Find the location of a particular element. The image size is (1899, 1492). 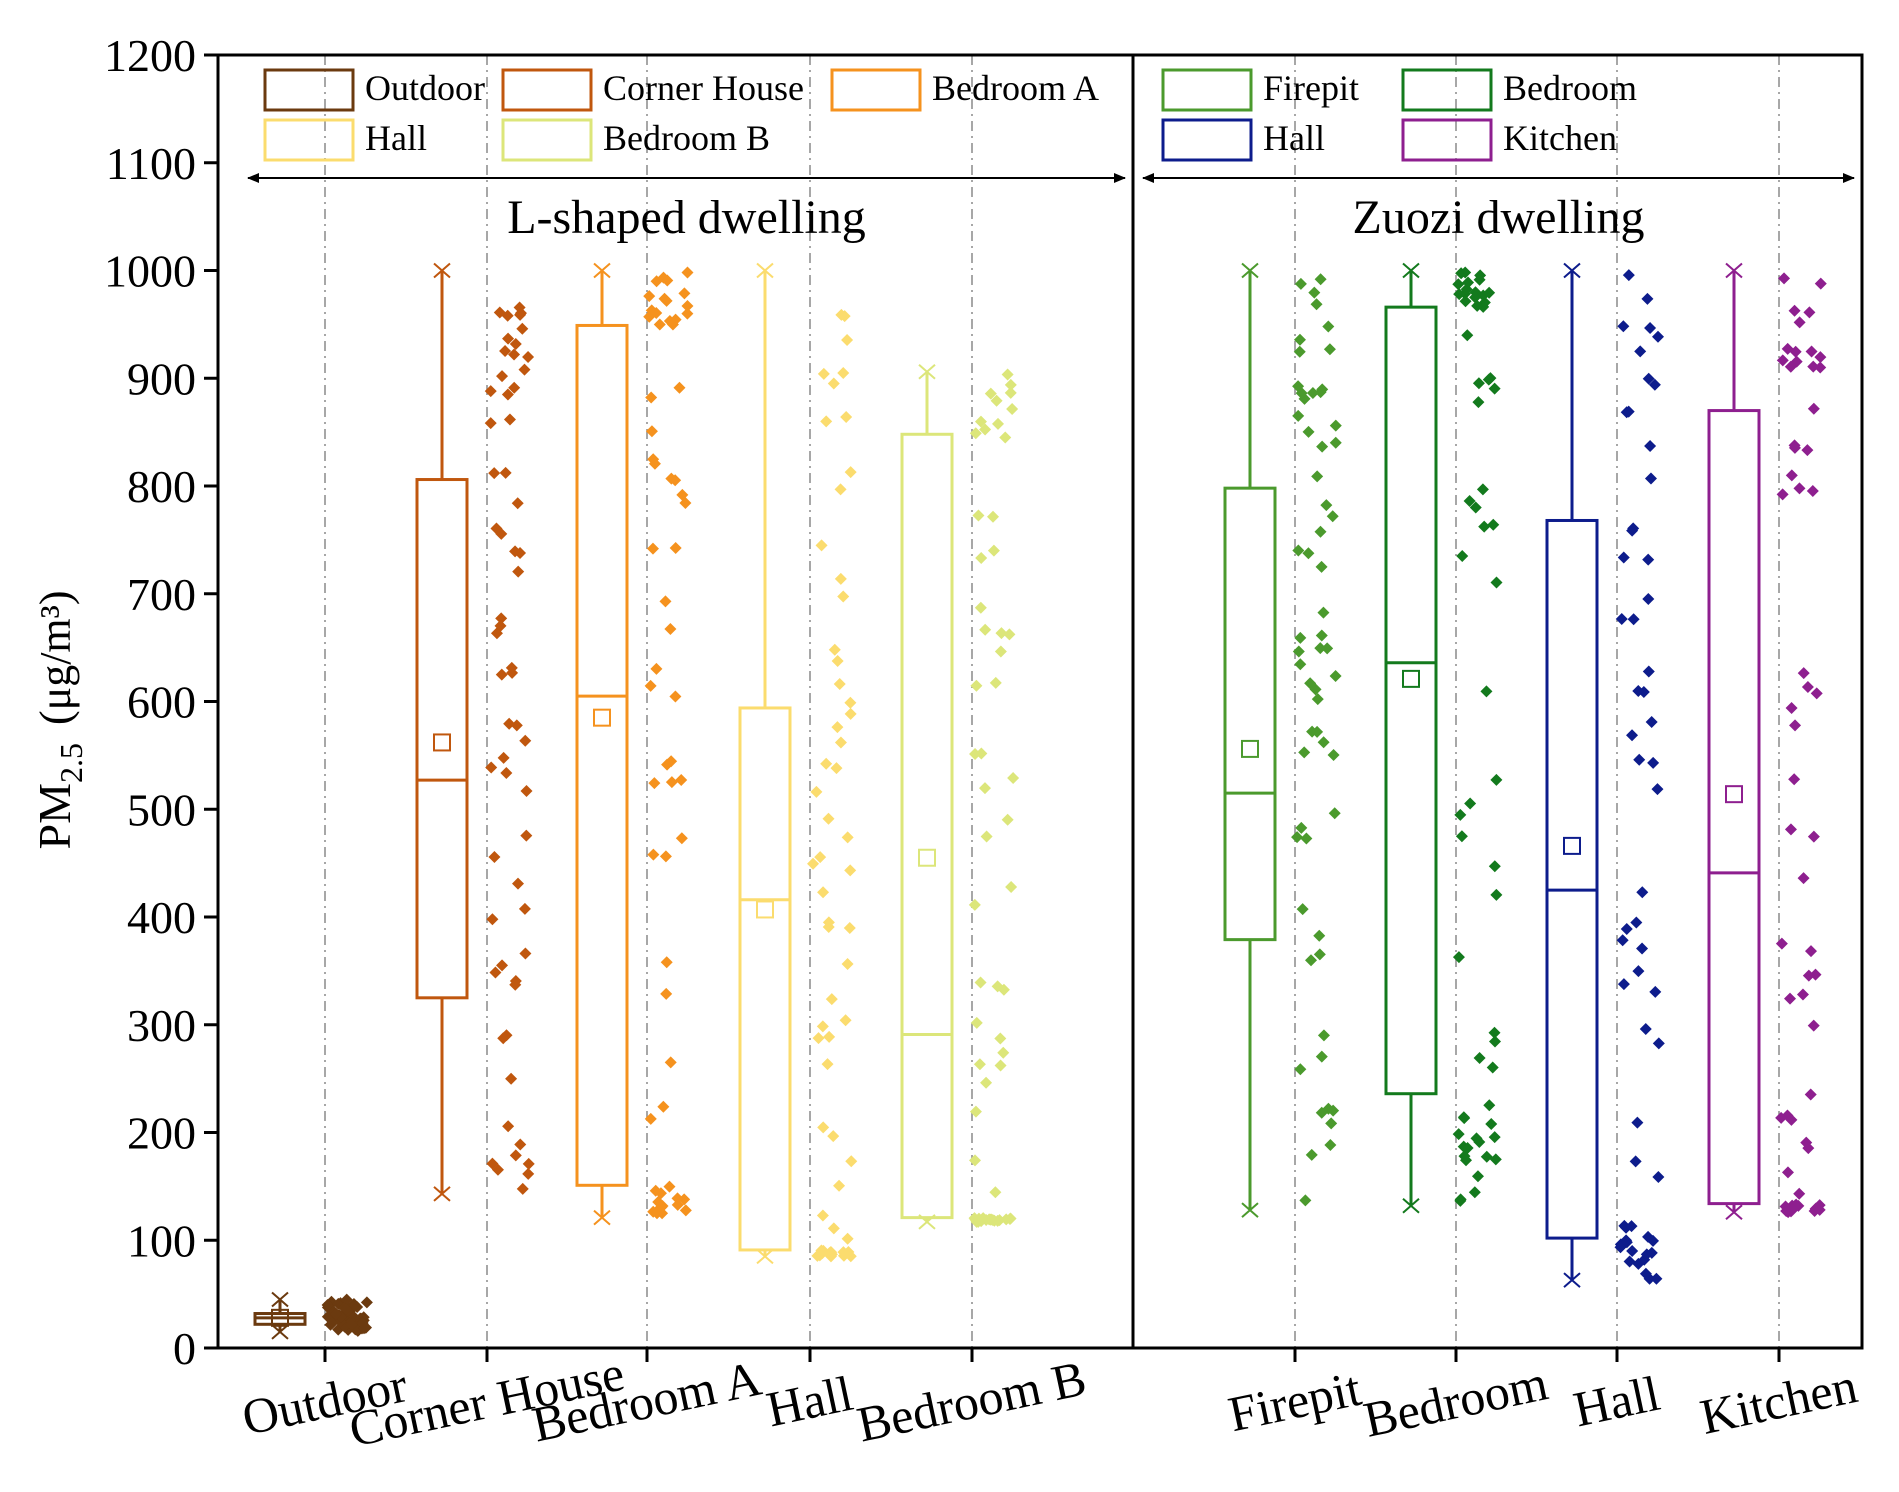

legend-label: Bedroom is located at coordinates (1570, 88).